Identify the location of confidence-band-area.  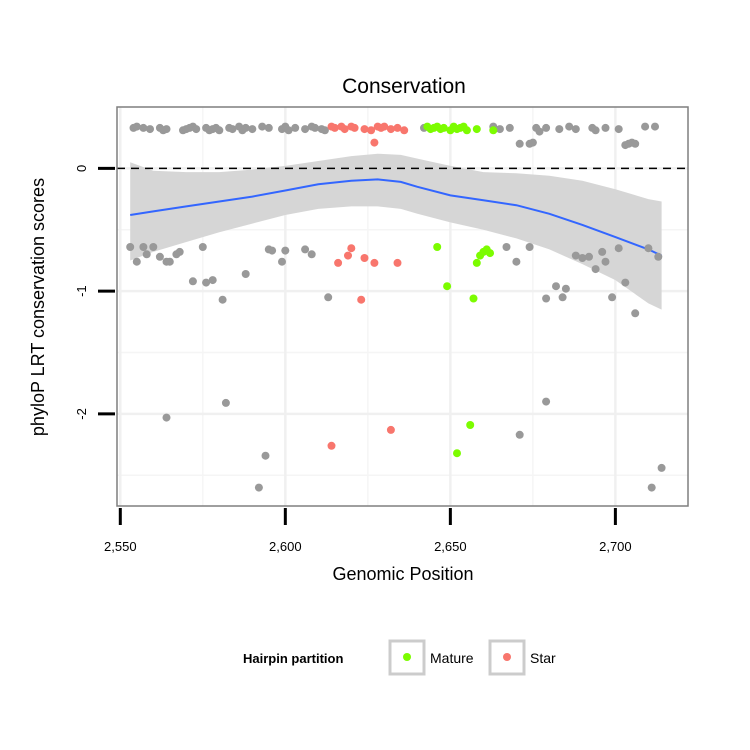
(396, 231).